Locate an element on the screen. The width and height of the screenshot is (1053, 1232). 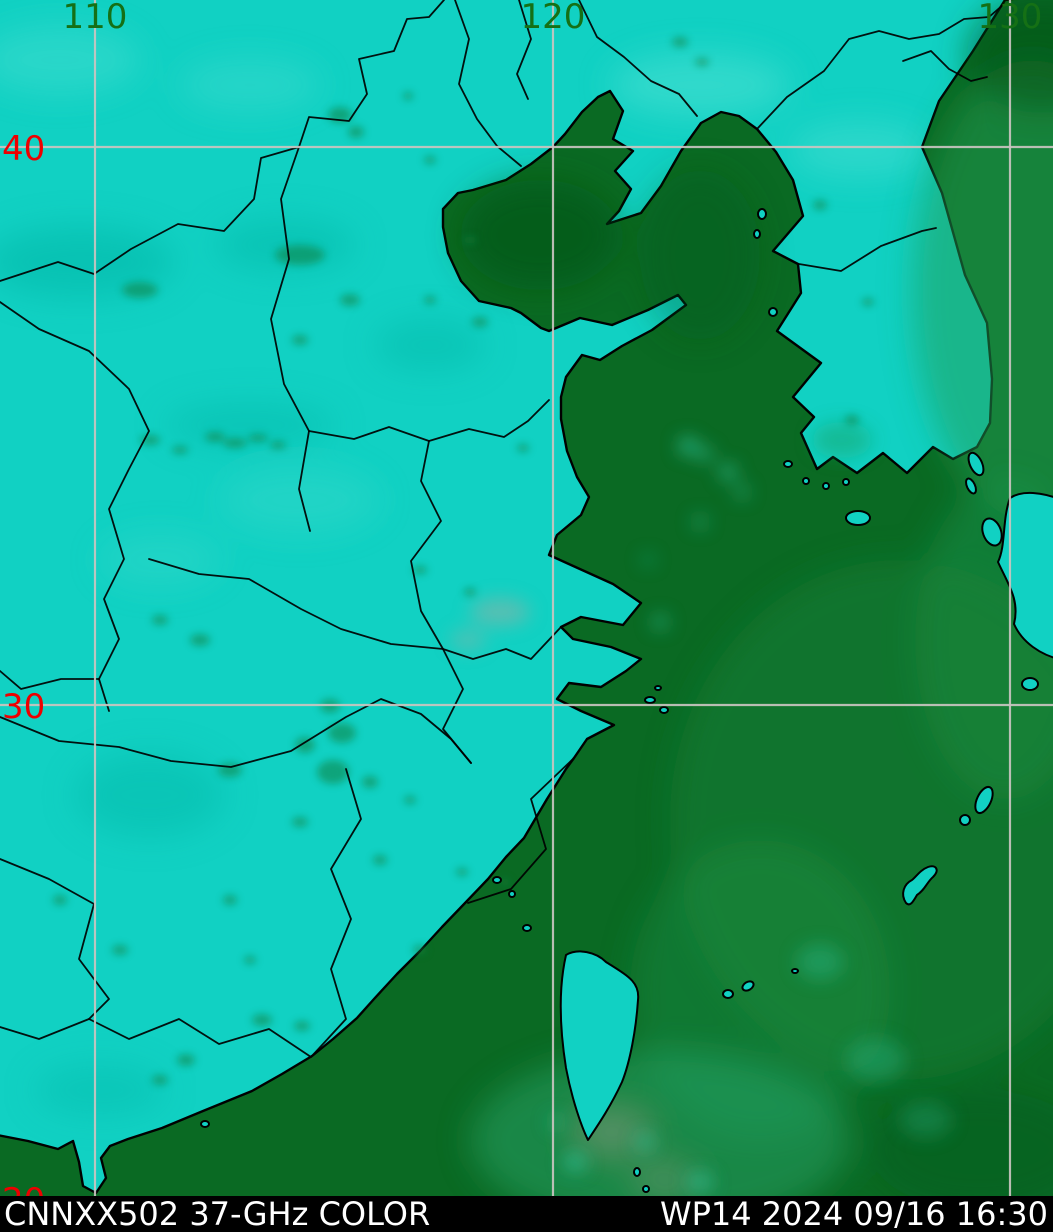
lat-label-40: 40 is located at coordinates (23, 149).